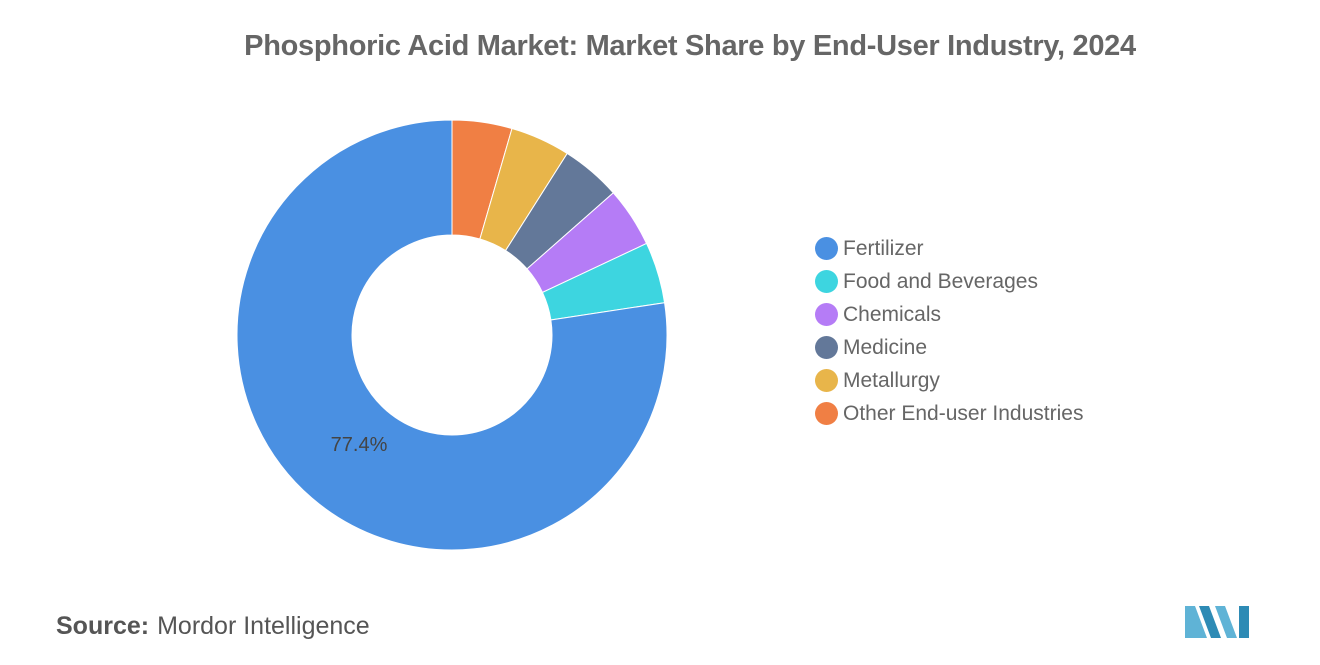 The image size is (1320, 665). I want to click on legend-item: Fertilizer, so click(949, 248).